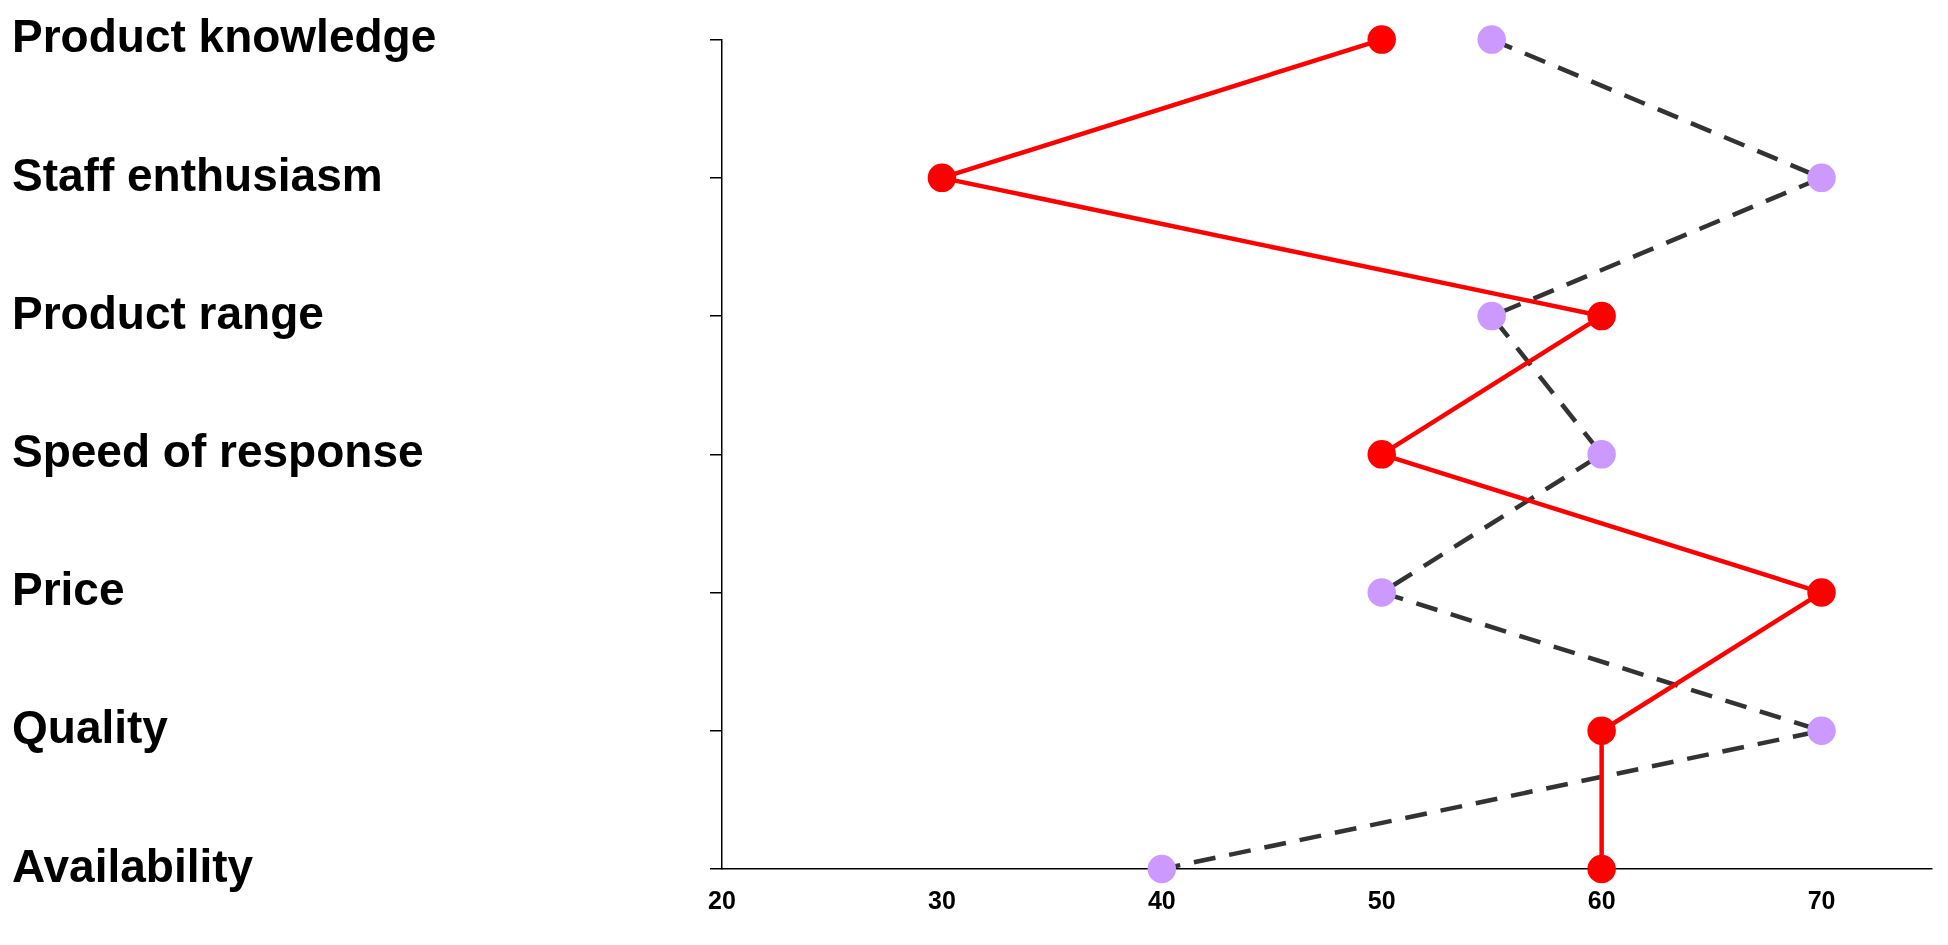  I want to click on y-tick-label: Product range, so click(168, 312).